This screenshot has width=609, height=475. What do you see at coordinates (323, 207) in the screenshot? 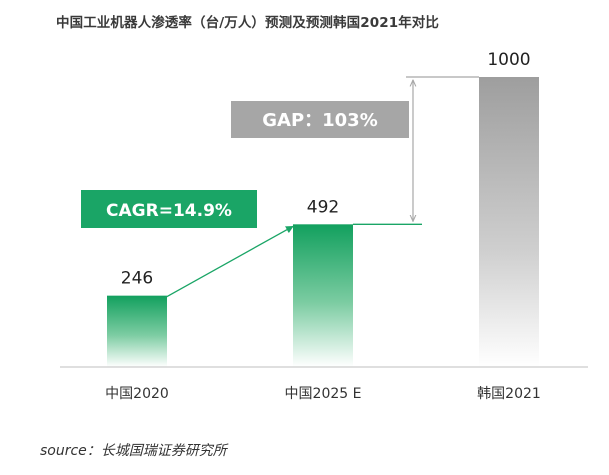
I see `data-label-1: 492` at bounding box center [323, 207].